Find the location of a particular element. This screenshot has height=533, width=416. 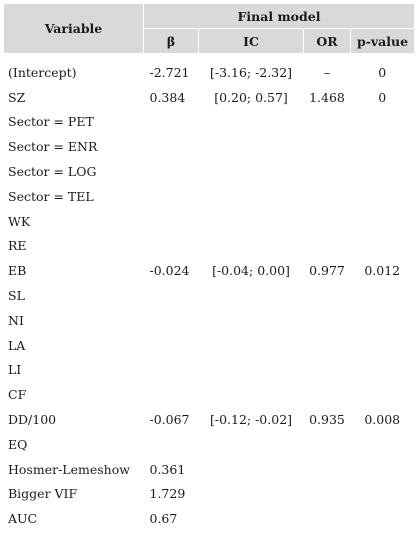

cell-ic: [-0.12; -0.02] is located at coordinates (251, 420).